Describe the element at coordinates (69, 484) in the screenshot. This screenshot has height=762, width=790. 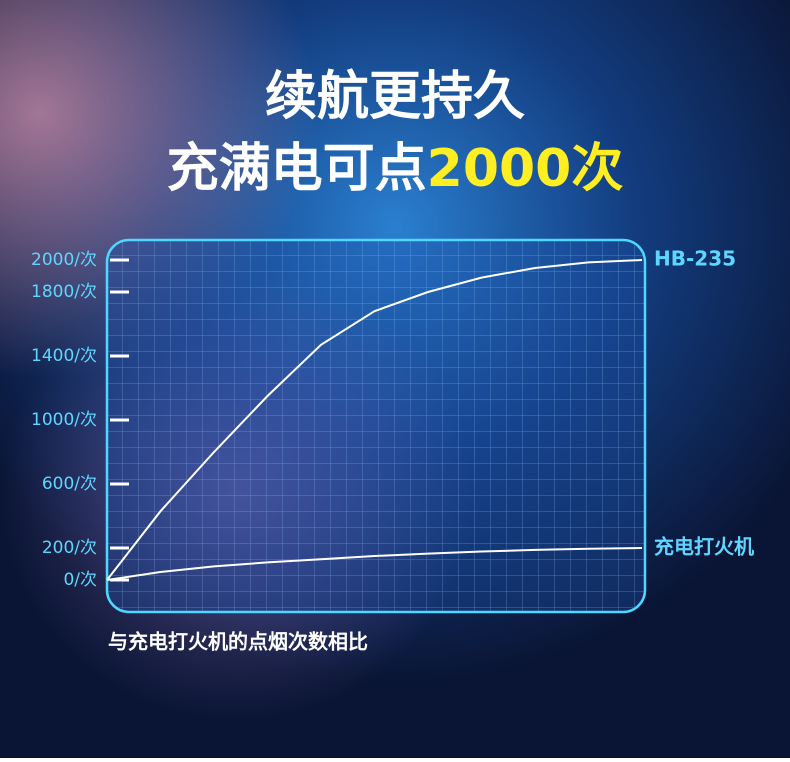
I see `y-tick-label: 600/次` at that location.